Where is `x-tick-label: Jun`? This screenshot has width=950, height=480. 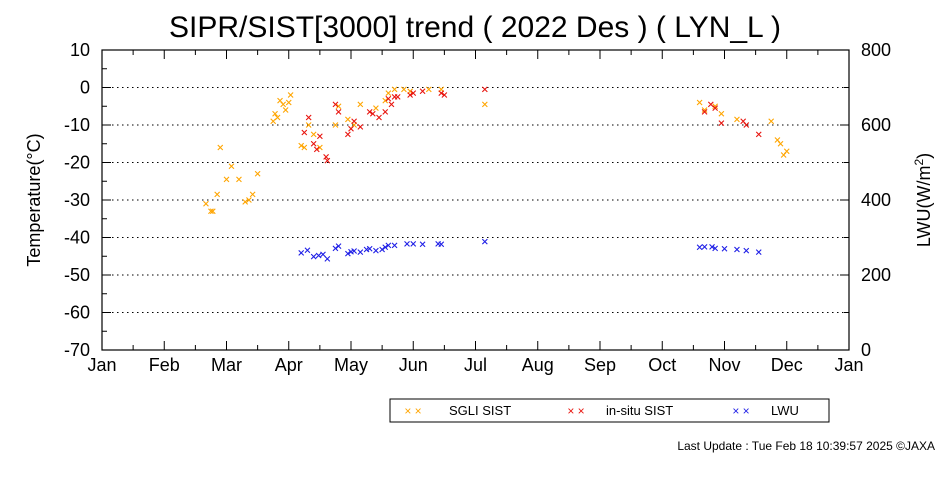 x-tick-label: Jun is located at coordinates (413, 365).